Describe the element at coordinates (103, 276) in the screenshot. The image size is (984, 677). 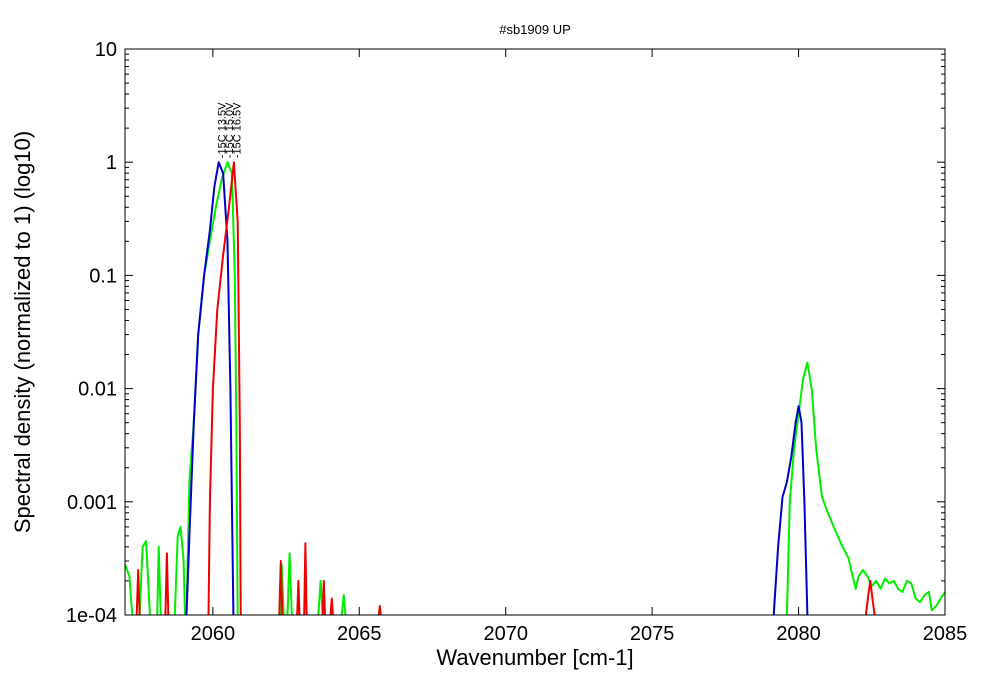
I see `y-tick-label: 0.1` at that location.